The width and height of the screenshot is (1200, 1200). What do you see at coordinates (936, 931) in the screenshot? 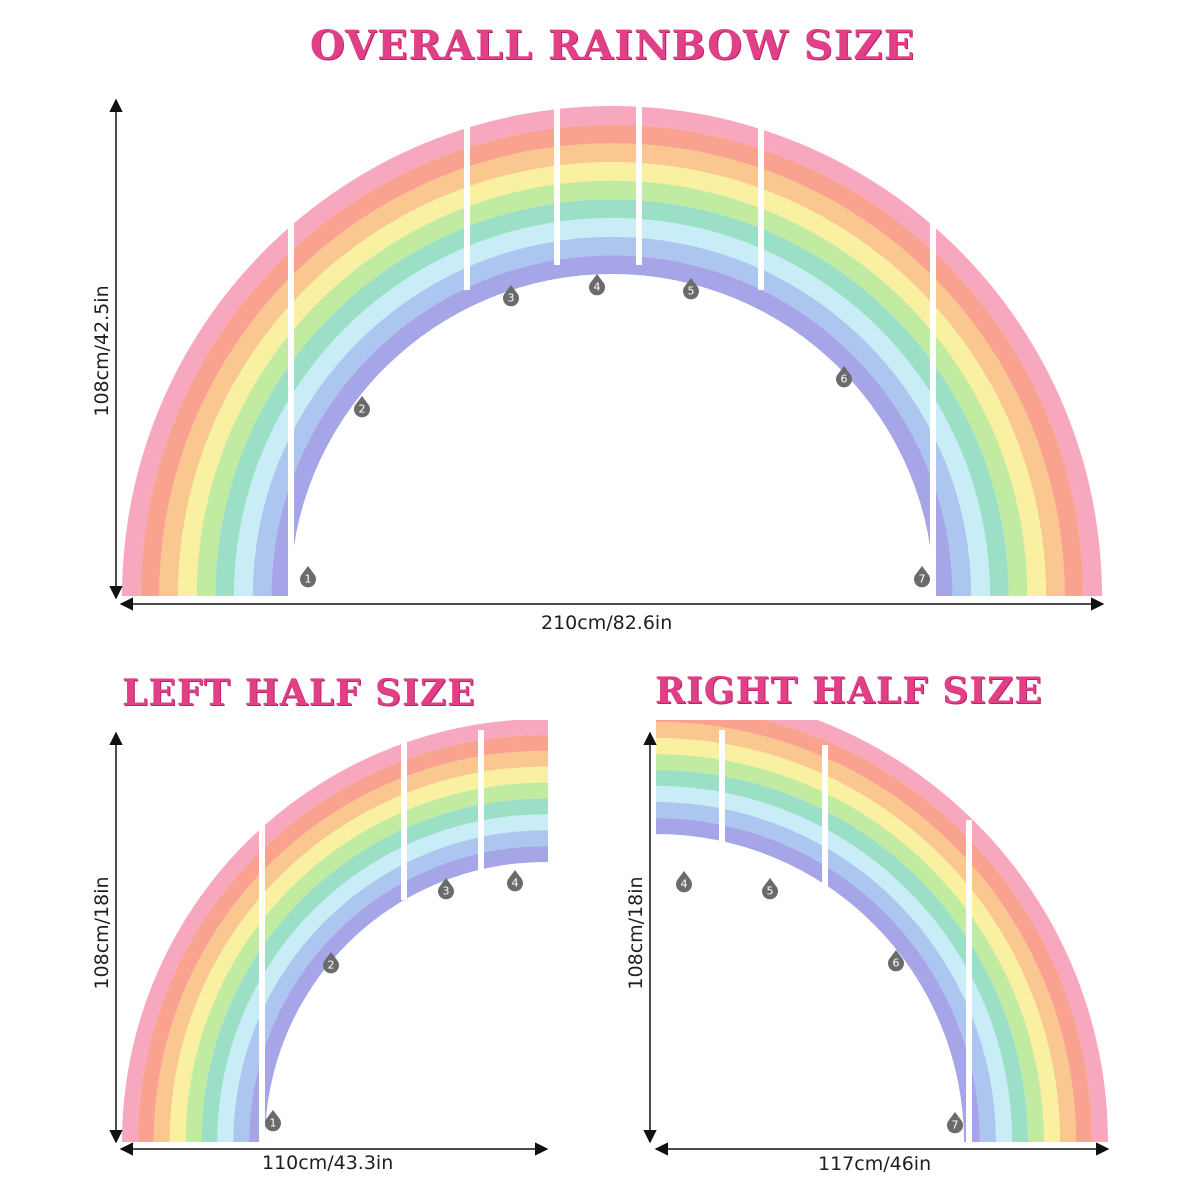
I see `right-band` at bounding box center [936, 931].